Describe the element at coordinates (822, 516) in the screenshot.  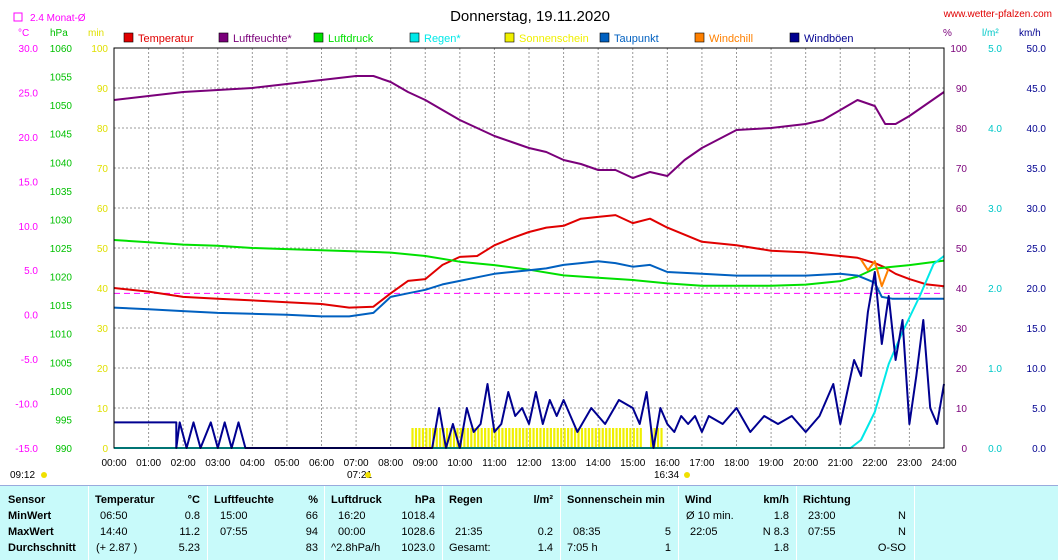
I see `min-direction-time: 23:00` at that location.